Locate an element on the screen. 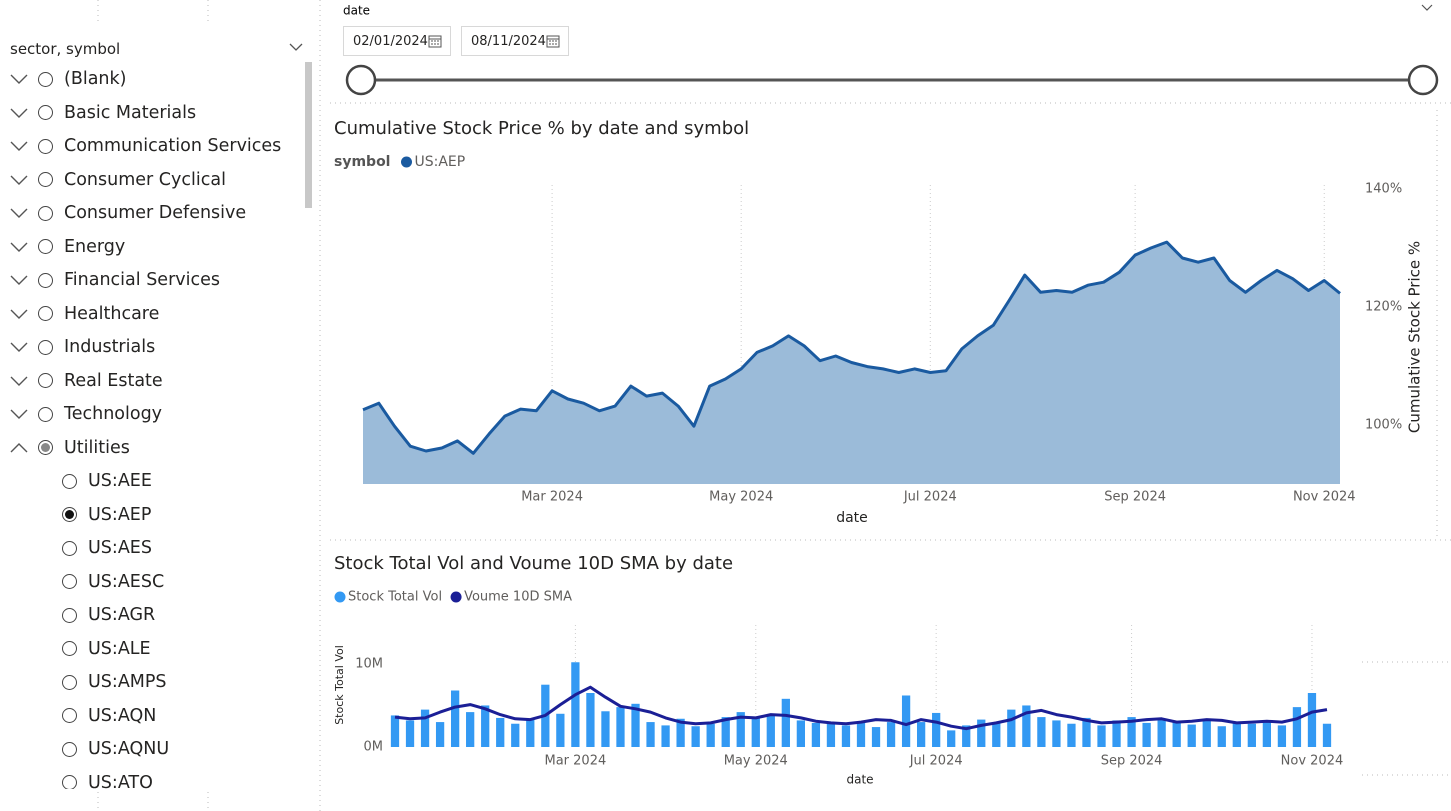  symbol-label: US:ALE is located at coordinates (119, 648).